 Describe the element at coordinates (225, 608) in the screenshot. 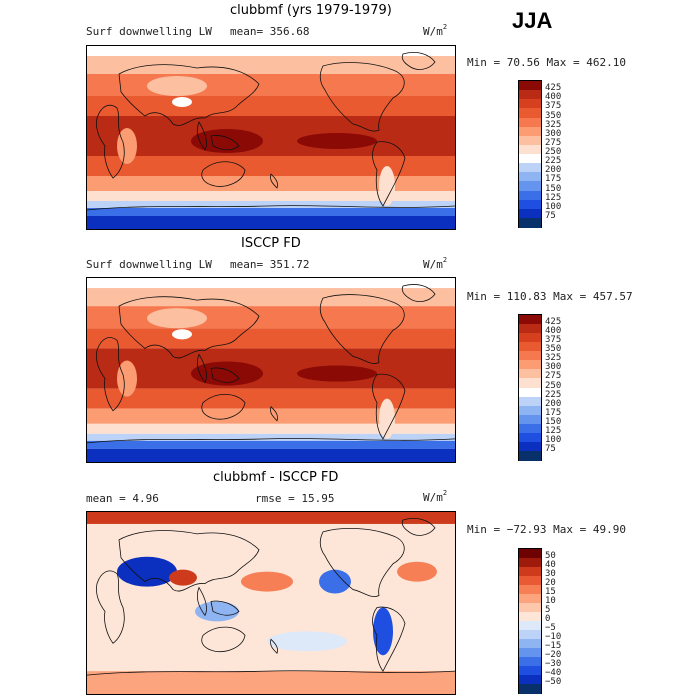

I see `coast-maritime` at that location.